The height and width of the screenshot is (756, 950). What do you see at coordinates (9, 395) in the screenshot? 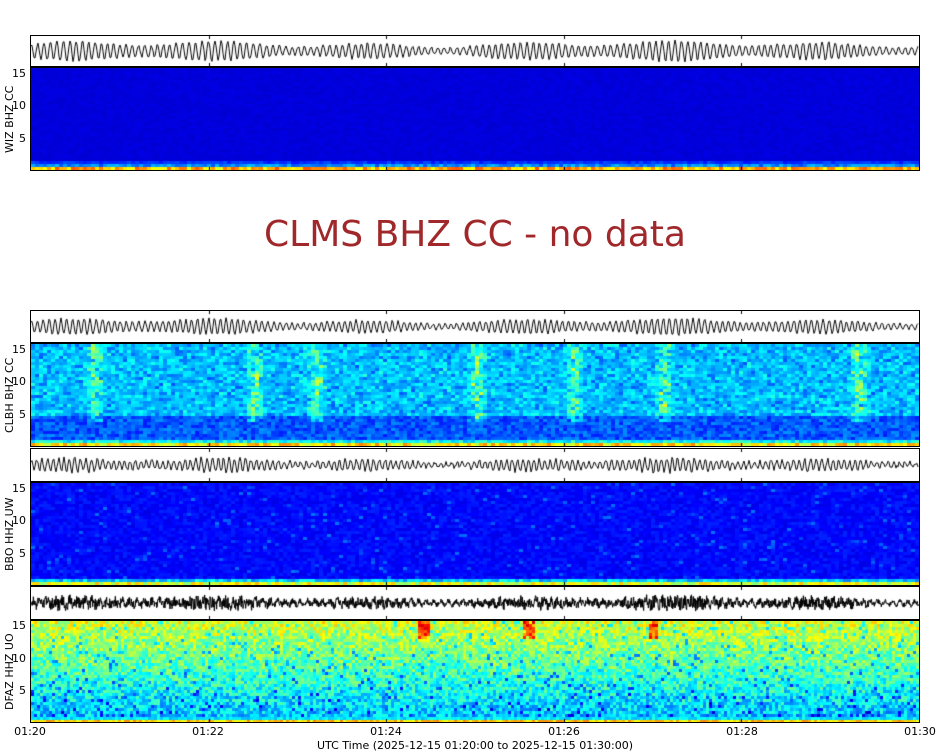
I see `y-axis-label-clbh: CLBH BHZ CC` at bounding box center [9, 395].